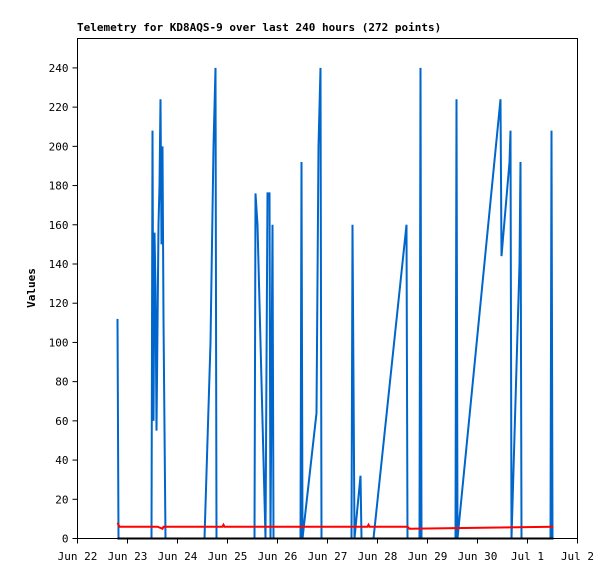 Image resolution: width=615 pixels, height=579 pixels. Describe the element at coordinates (61, 460) in the screenshot. I see `y-tick-label: 40` at that location.